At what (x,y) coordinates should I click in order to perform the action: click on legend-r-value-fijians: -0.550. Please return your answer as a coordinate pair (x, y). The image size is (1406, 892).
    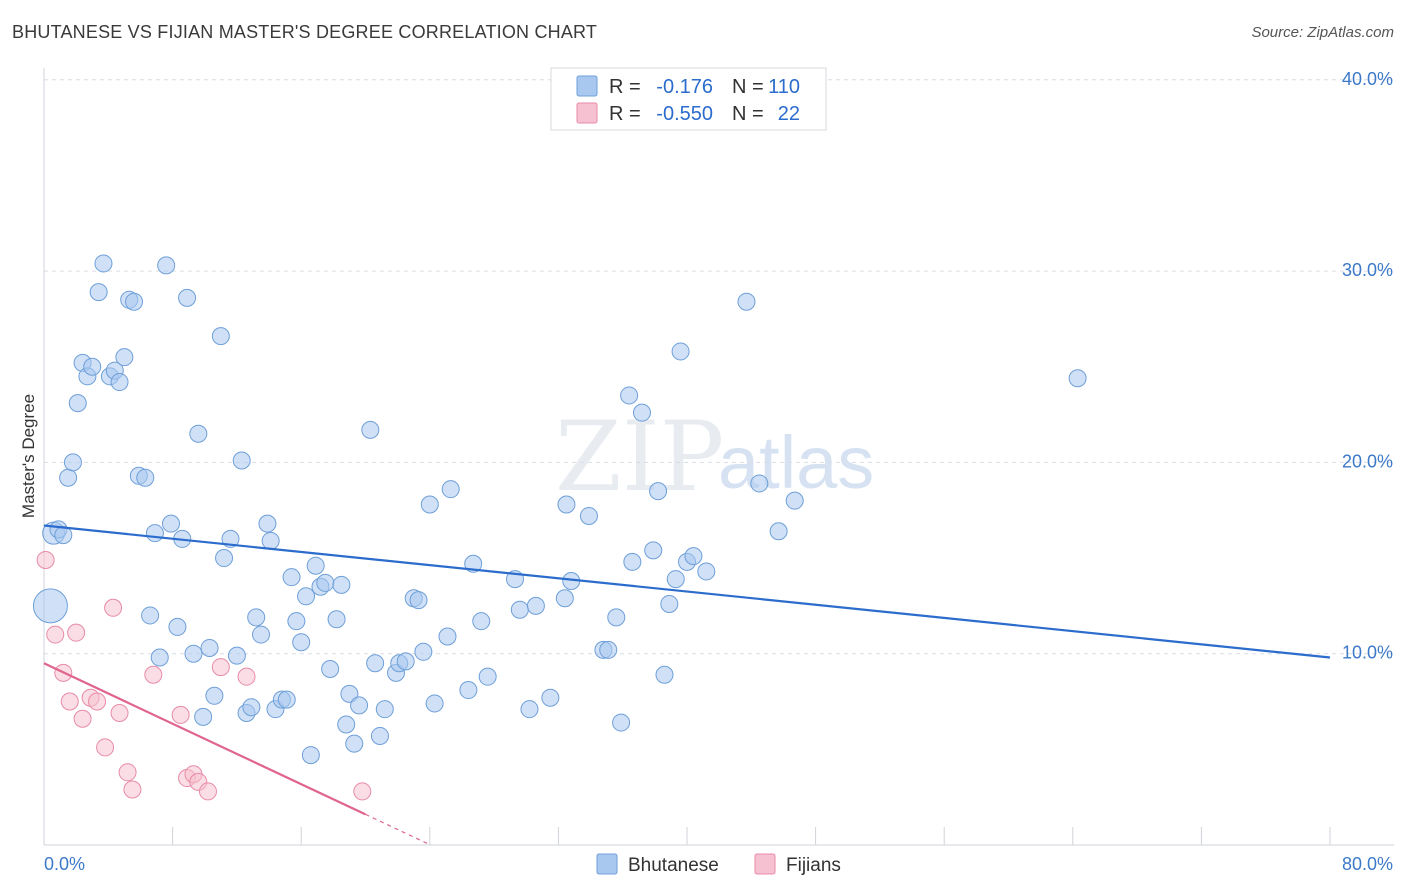
    Looking at the image, I should click on (684, 114).